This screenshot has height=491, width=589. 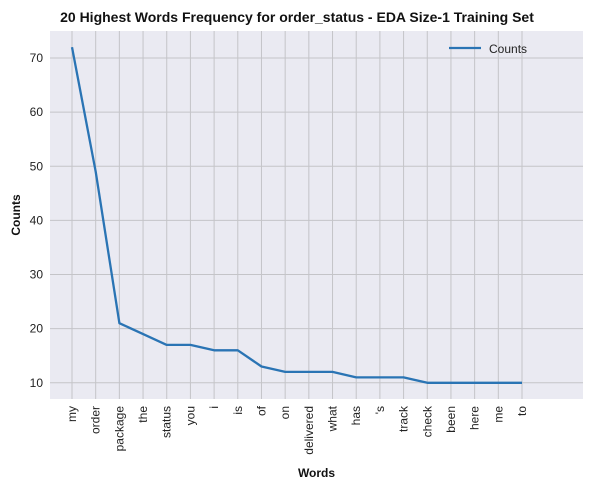 What do you see at coordinates (37, 383) in the screenshot?
I see `y-tick-label: 10` at bounding box center [37, 383].